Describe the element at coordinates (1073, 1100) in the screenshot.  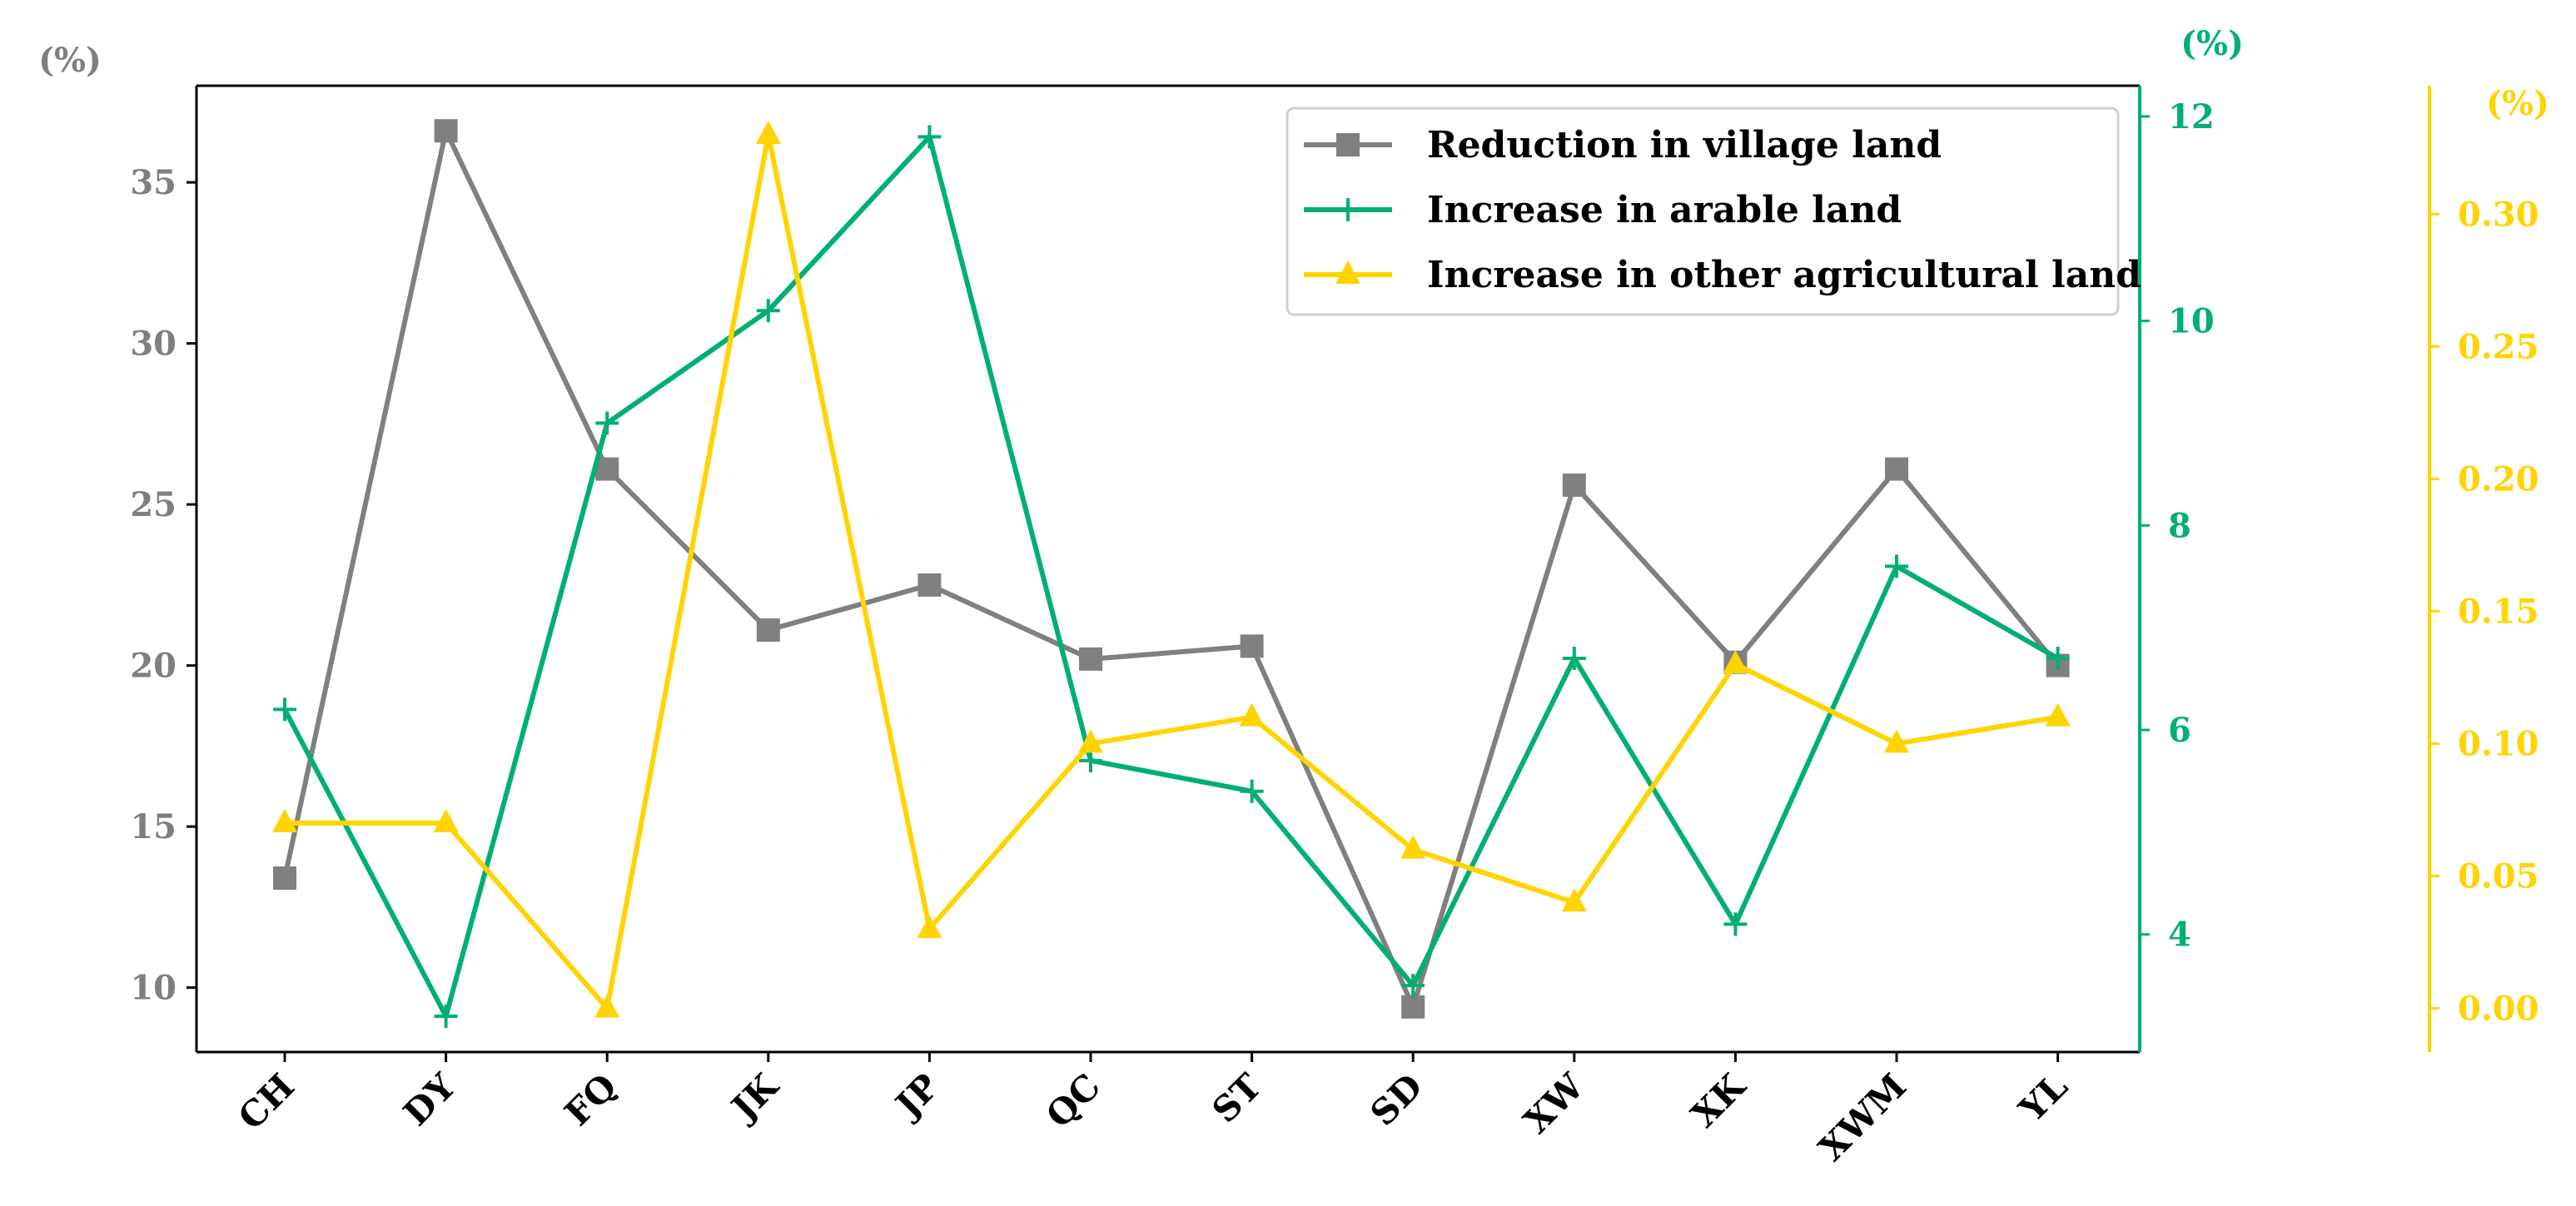
I see `x-tick-label: QC` at that location.